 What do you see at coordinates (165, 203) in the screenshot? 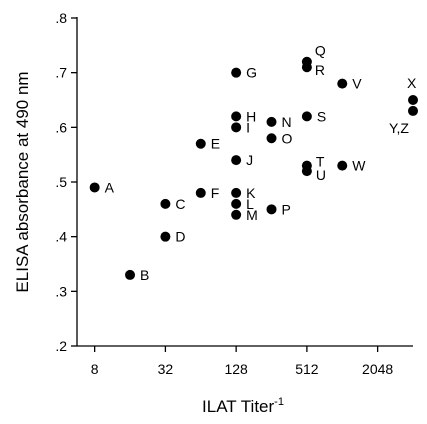
I see `data-point-c` at bounding box center [165, 203].